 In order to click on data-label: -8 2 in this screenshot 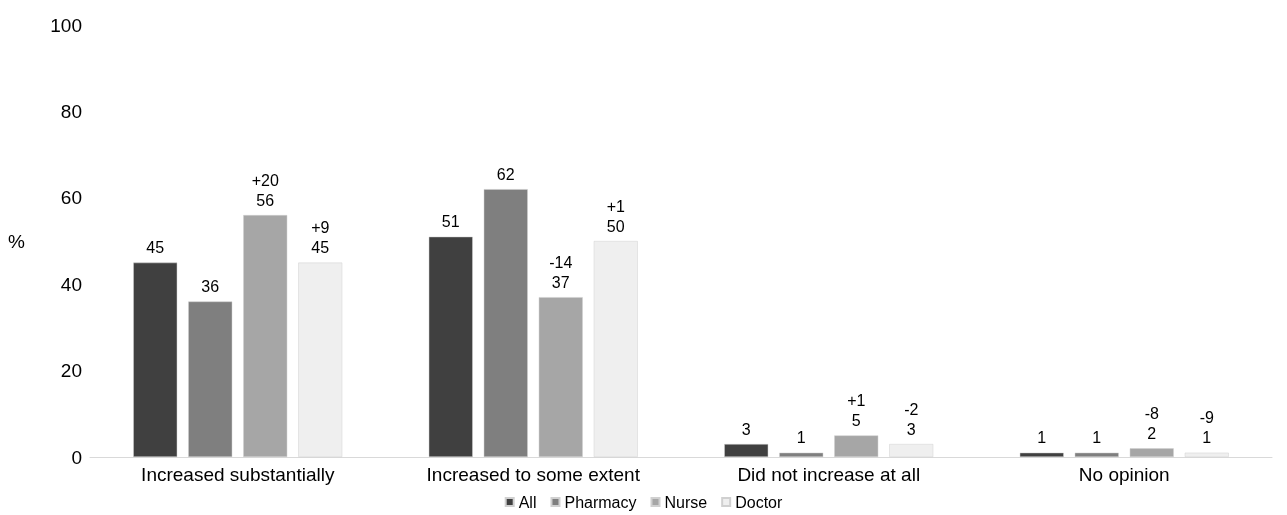, I will do `click(1151, 423)`.